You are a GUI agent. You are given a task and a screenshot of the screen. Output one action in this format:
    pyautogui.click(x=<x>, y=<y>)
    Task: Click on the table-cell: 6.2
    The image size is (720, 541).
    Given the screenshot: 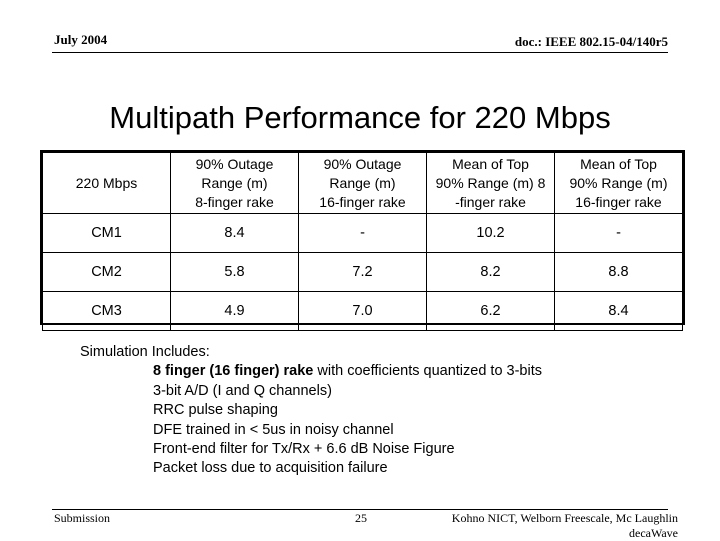 What is the action you would take?
    pyautogui.click(x=490, y=311)
    